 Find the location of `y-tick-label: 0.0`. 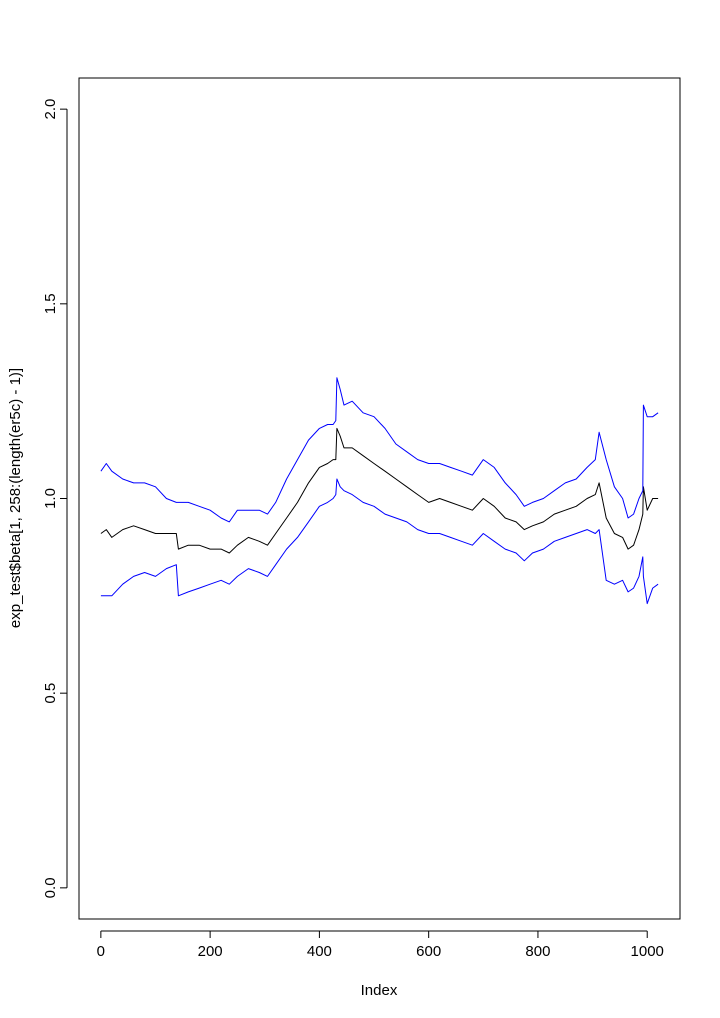

y-tick-label: 0.0 is located at coordinates (50, 887).